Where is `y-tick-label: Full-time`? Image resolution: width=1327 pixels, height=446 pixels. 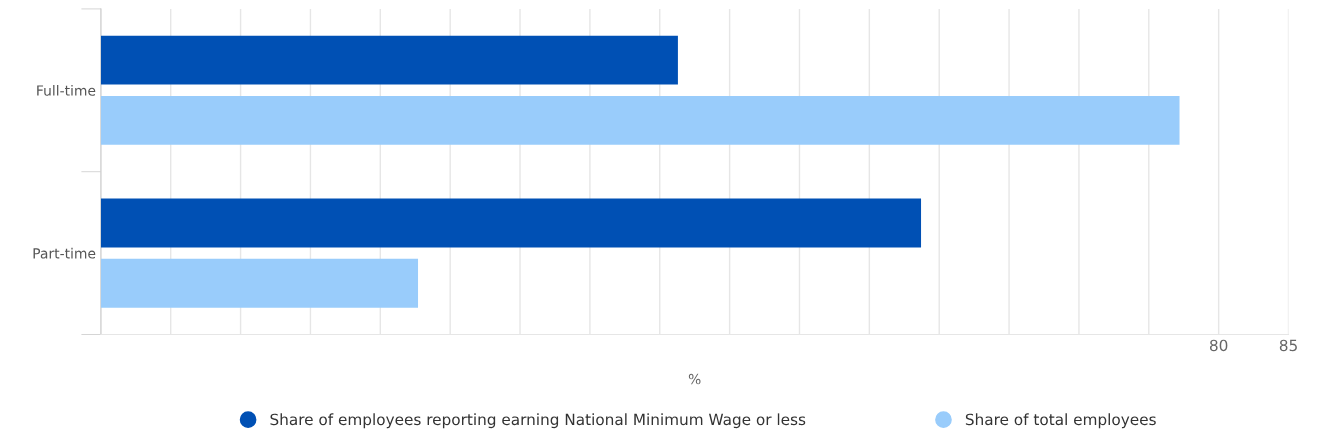 y-tick-label: Full-time is located at coordinates (66, 90).